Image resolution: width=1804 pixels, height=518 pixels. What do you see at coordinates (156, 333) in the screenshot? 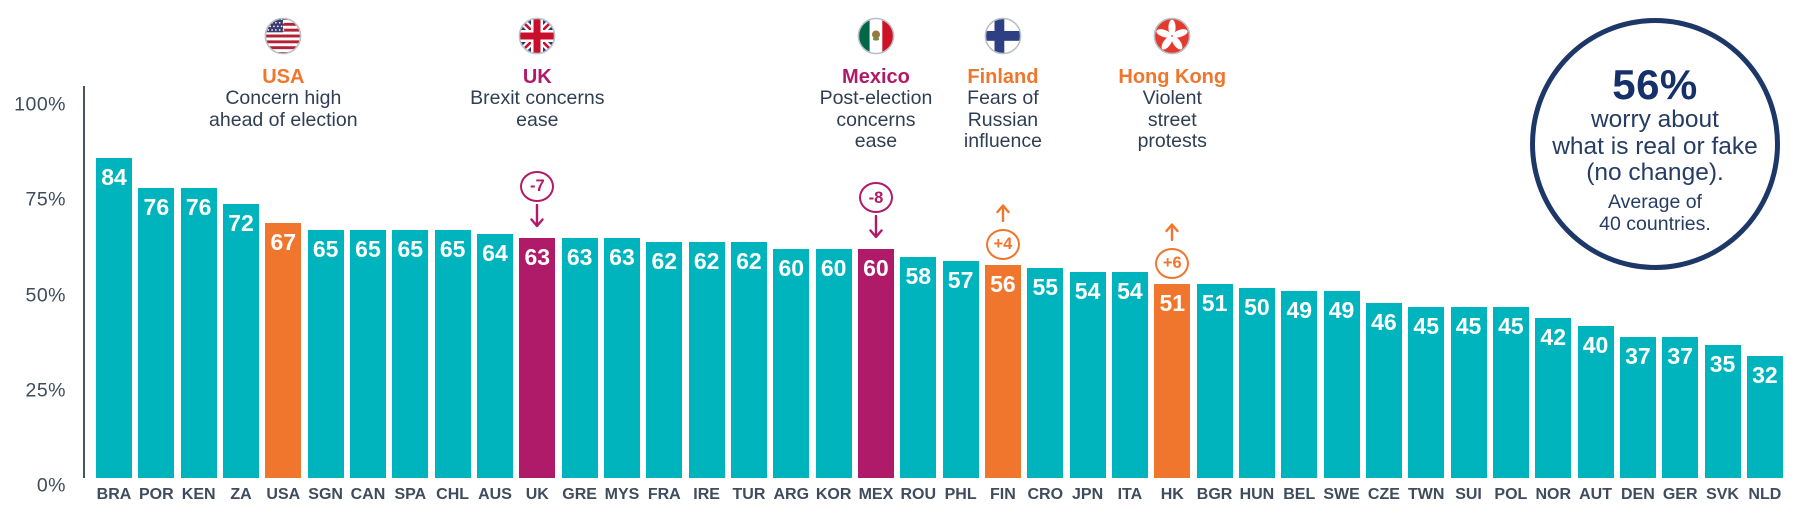
I see `bar-POR` at bounding box center [156, 333].